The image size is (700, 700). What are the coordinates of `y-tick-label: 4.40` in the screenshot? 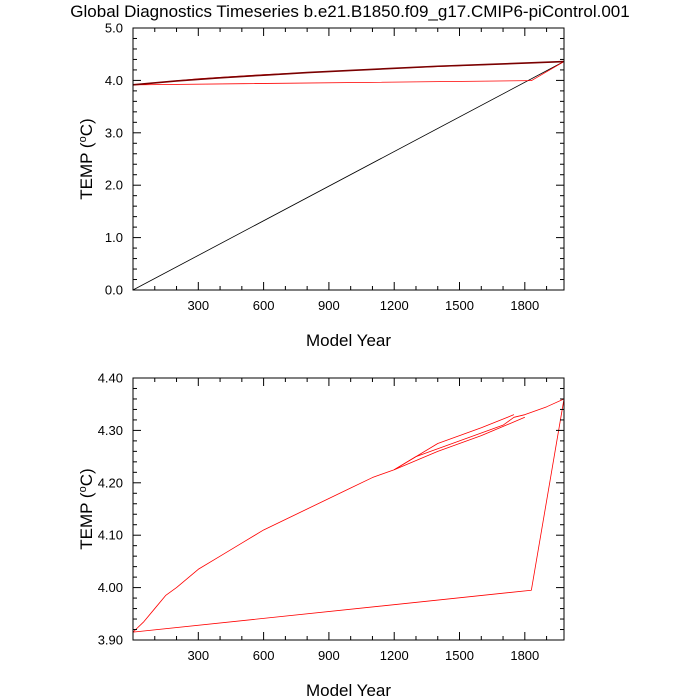 It's located at (110, 378).